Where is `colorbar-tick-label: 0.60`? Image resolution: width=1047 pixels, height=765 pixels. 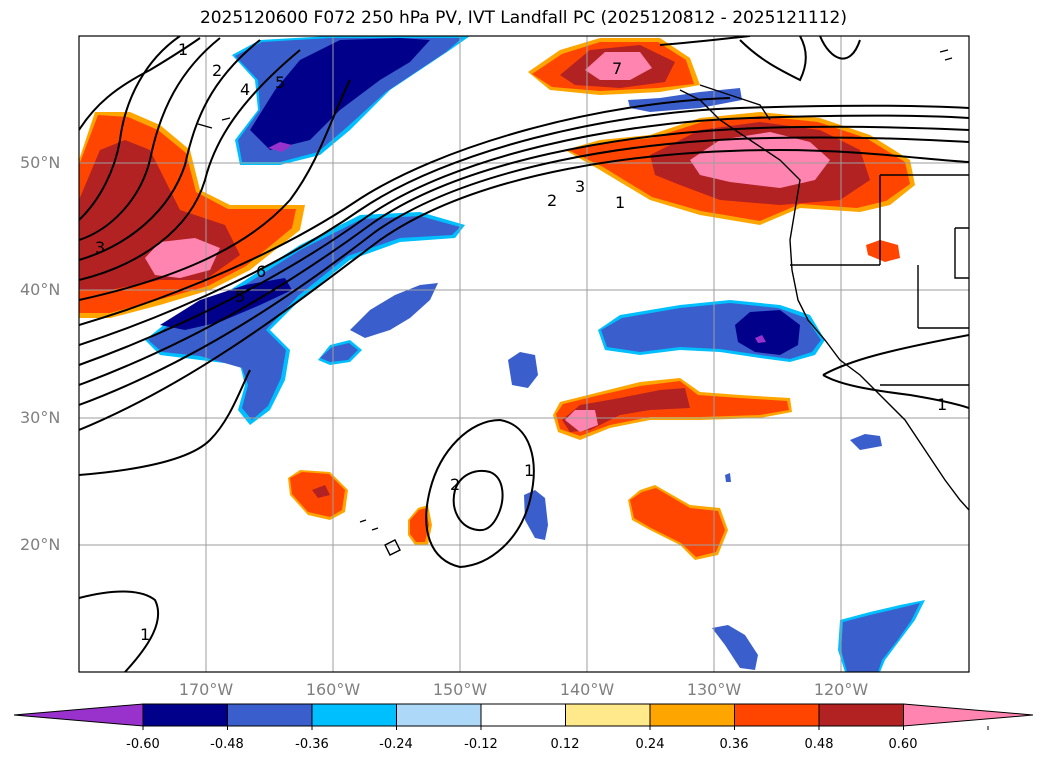
colorbar-tick-label: 0.60 is located at coordinates (903, 744).